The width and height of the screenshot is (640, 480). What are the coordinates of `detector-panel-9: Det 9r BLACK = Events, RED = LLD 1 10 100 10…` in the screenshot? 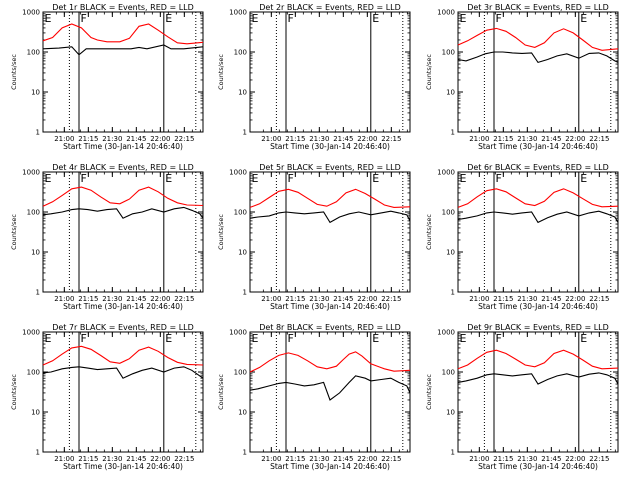 It's located at (522, 397).